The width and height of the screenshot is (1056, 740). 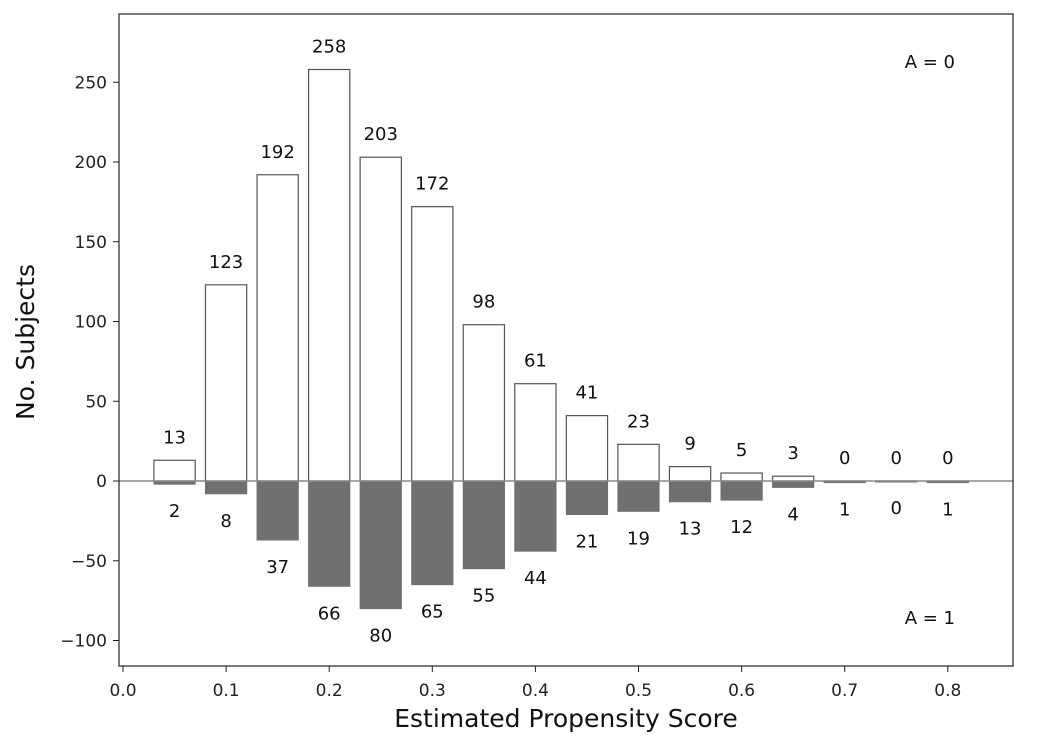 I want to click on bar-label-a0: 3, so click(x=792, y=453).